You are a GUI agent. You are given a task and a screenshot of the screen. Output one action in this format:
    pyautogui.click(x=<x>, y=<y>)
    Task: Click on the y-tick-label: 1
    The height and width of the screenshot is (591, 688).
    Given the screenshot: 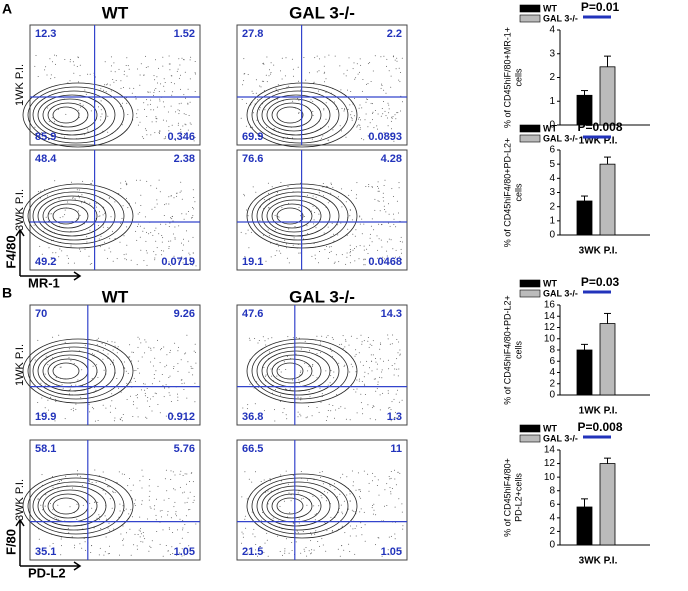 What is the action you would take?
    pyautogui.click(x=552, y=220)
    